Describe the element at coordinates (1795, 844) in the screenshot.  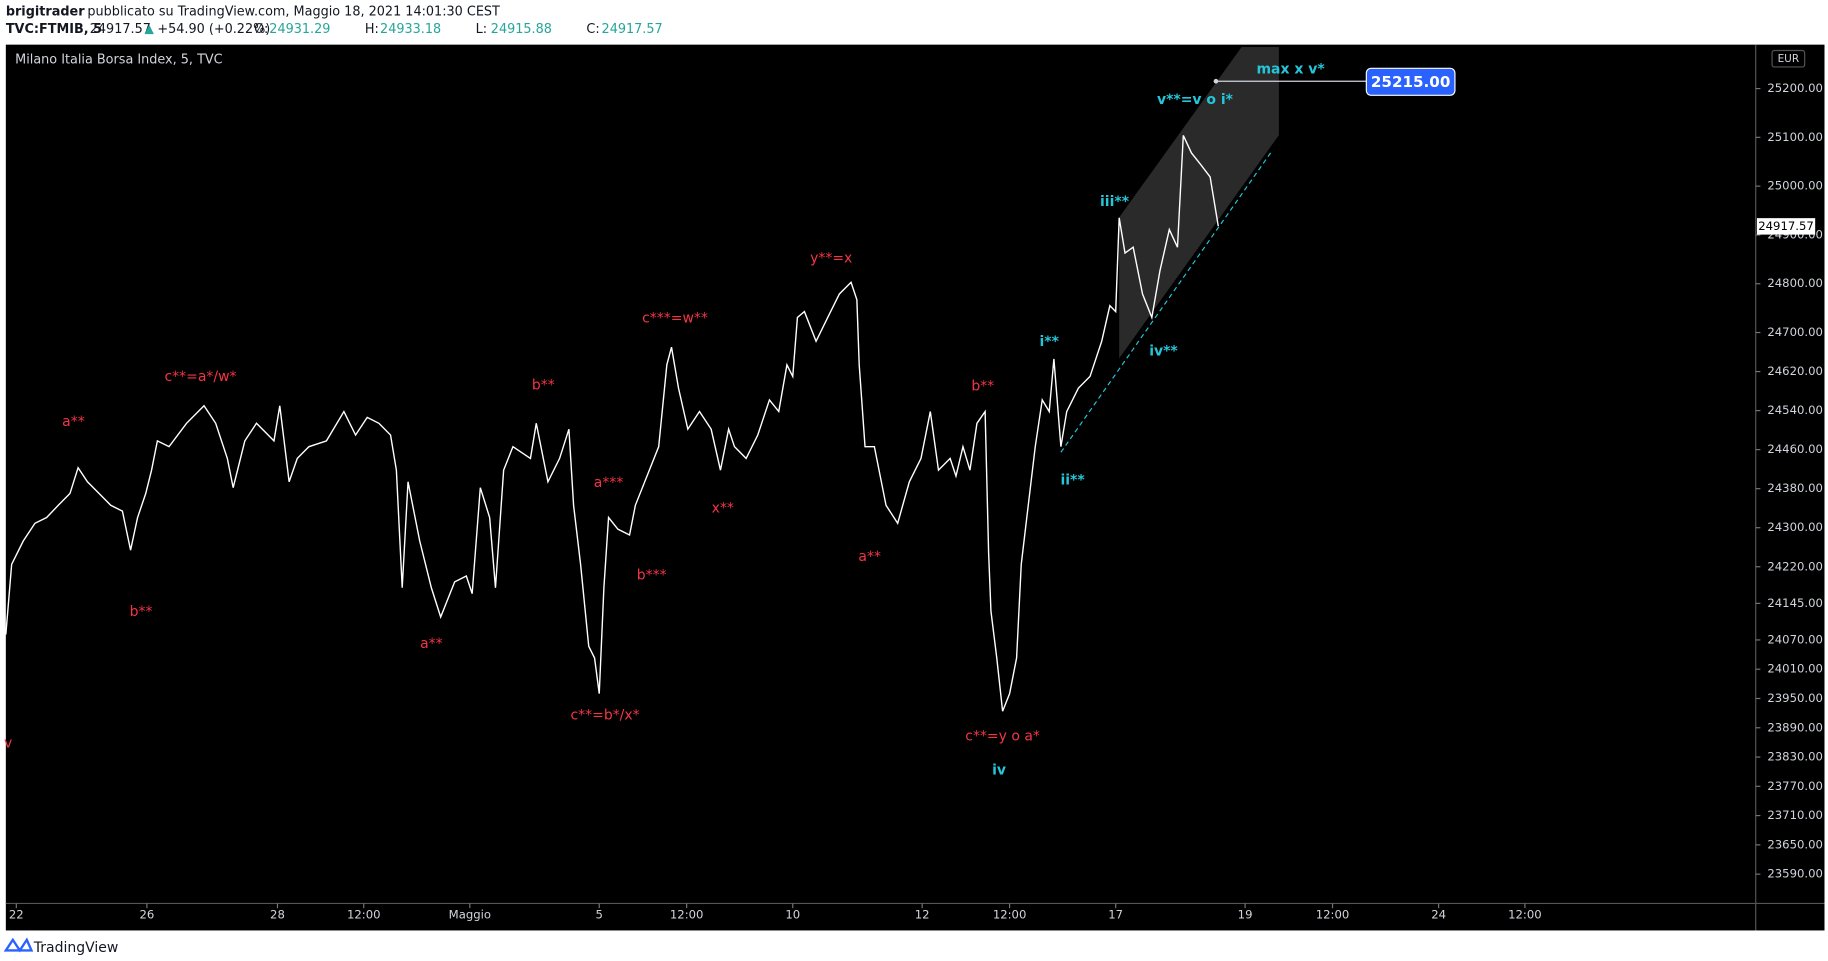
I see `y-tick-label: 23650.00` at that location.